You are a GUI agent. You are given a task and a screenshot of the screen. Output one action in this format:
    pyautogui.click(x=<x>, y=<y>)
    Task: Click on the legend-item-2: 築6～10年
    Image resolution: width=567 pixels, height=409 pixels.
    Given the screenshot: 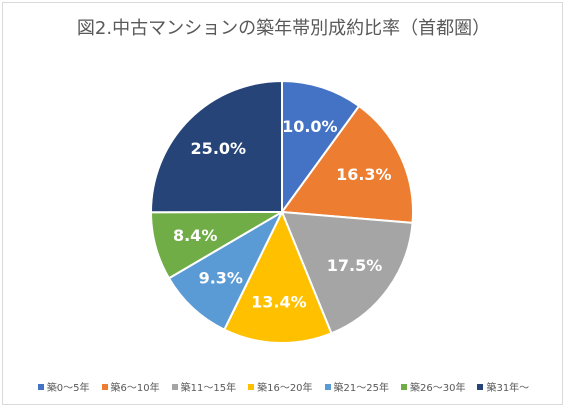 What is the action you would take?
    pyautogui.click(x=130, y=386)
    